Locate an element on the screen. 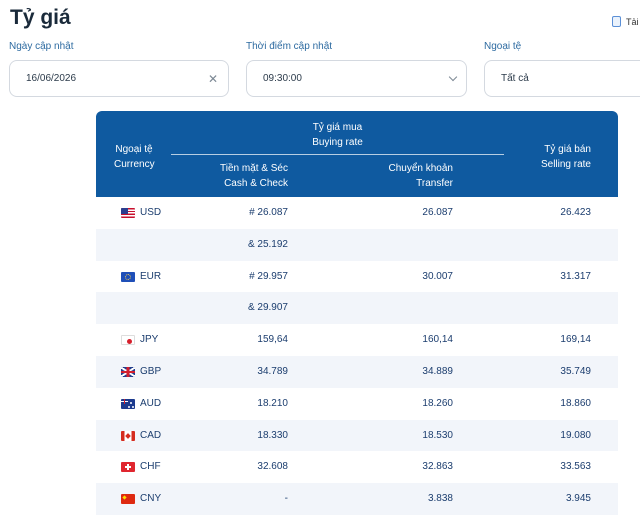 This screenshot has height=515, width=640. cash-rate: # 29.957 is located at coordinates (268, 276).